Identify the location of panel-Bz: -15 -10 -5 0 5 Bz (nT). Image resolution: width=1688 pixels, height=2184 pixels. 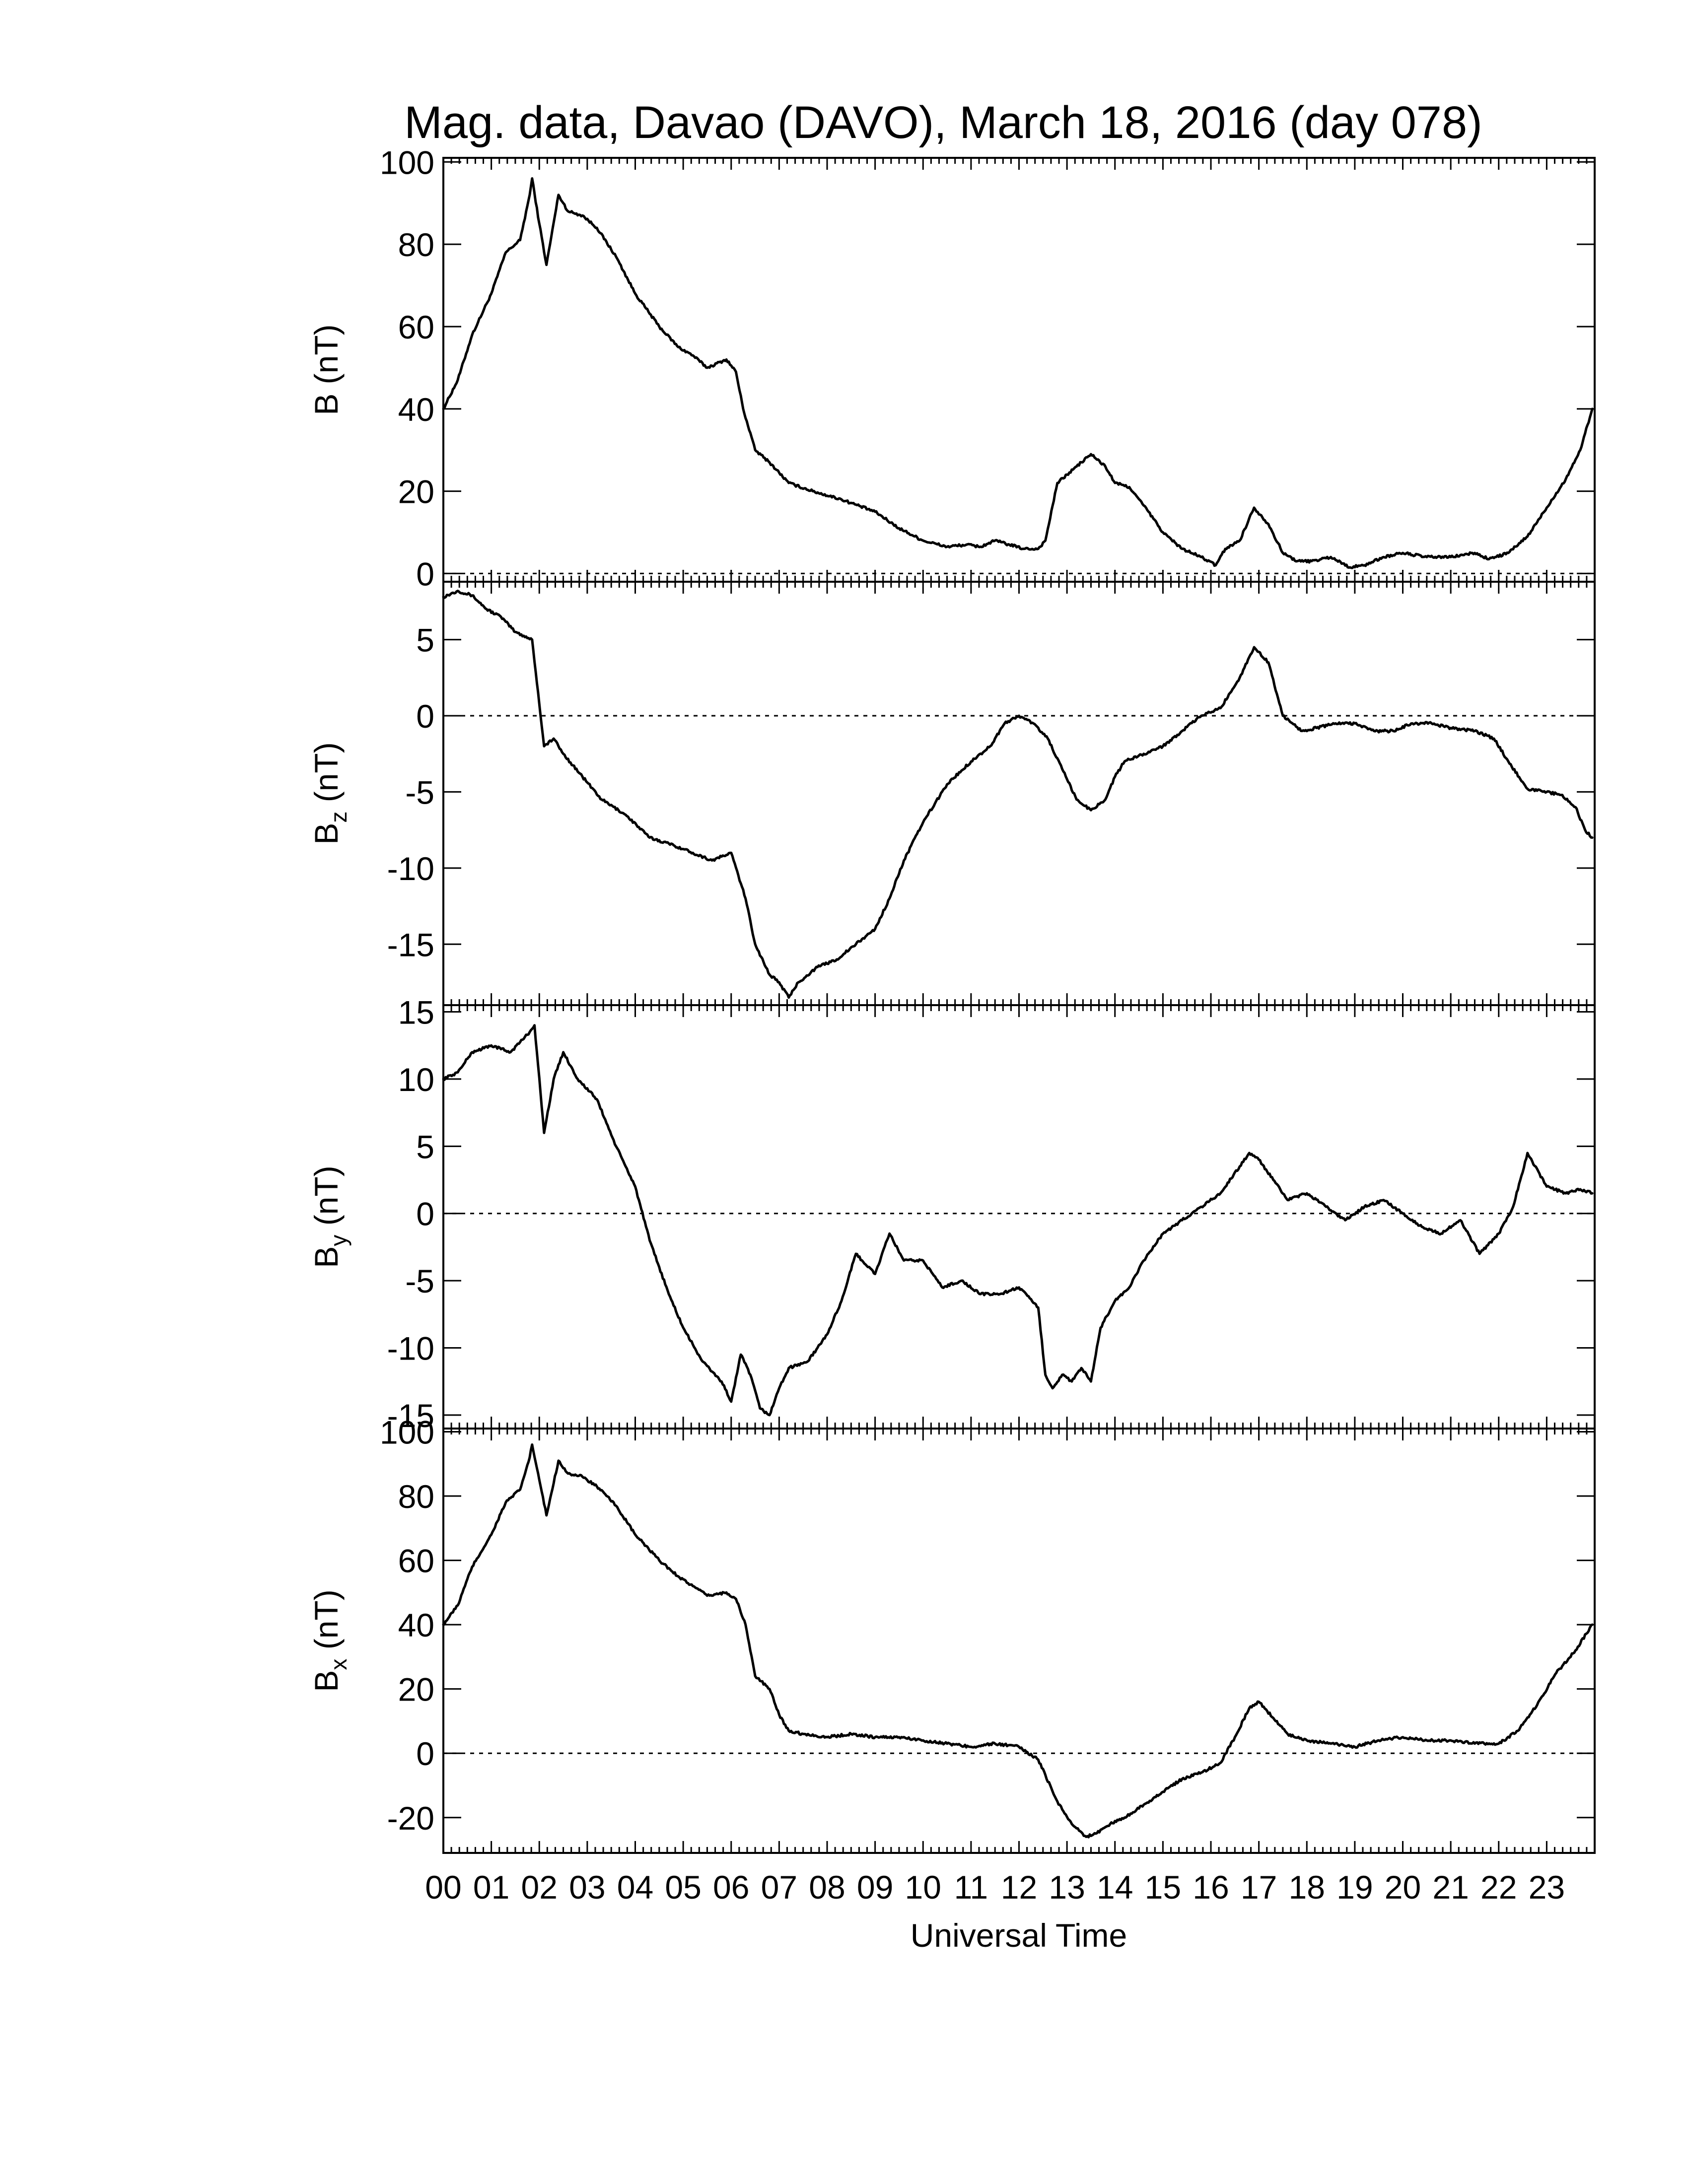
(952, 793).